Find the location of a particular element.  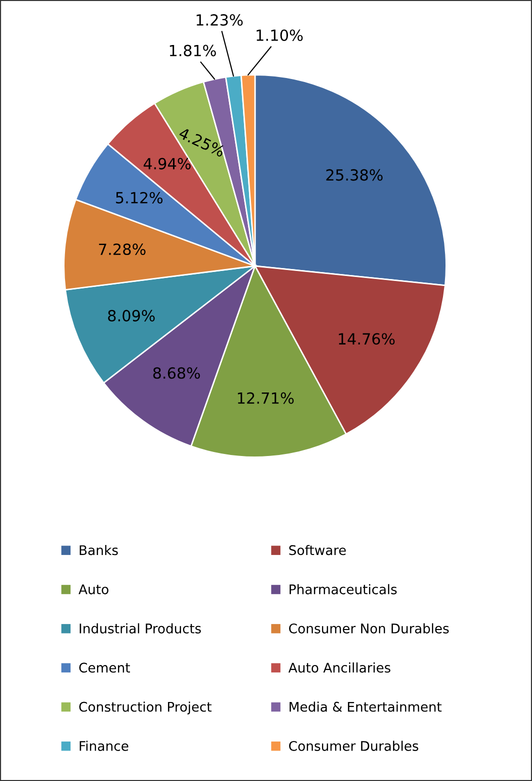

data-label: 1.10% is located at coordinates (279, 35).